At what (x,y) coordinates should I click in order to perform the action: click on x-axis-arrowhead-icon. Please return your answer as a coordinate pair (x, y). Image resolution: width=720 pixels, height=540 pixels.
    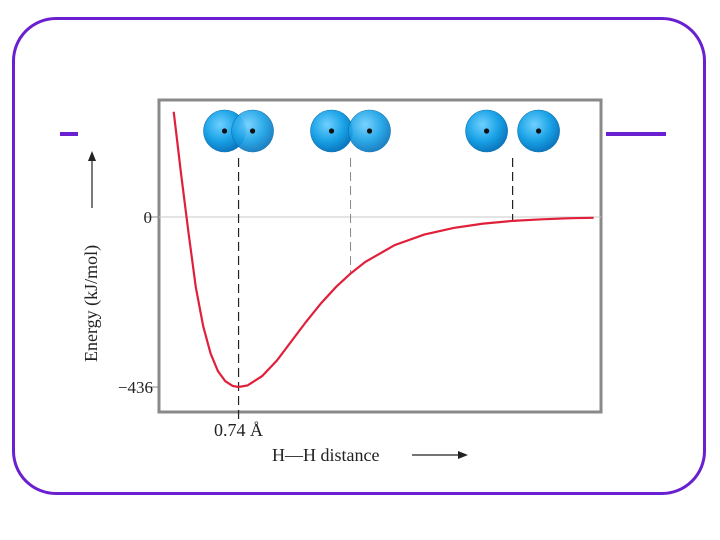
    Looking at the image, I should click on (463, 455).